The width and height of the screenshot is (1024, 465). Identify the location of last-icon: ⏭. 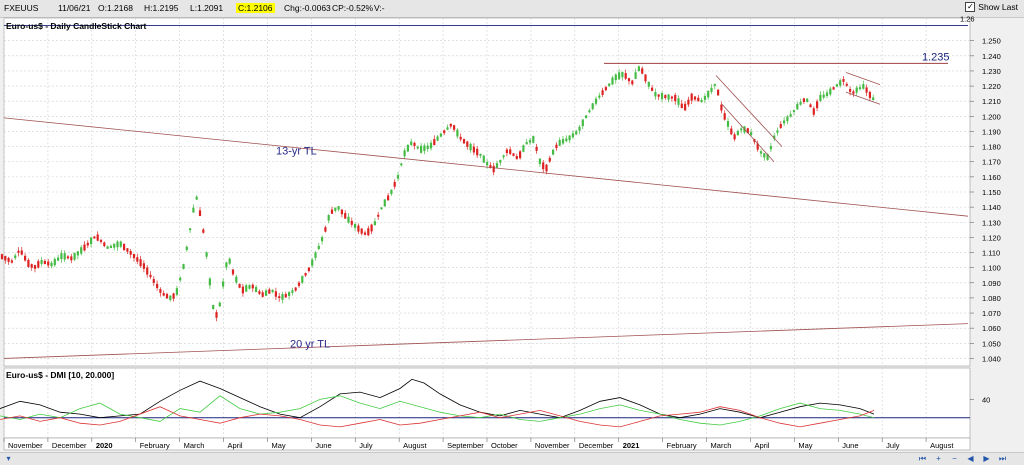
(1002, 458).